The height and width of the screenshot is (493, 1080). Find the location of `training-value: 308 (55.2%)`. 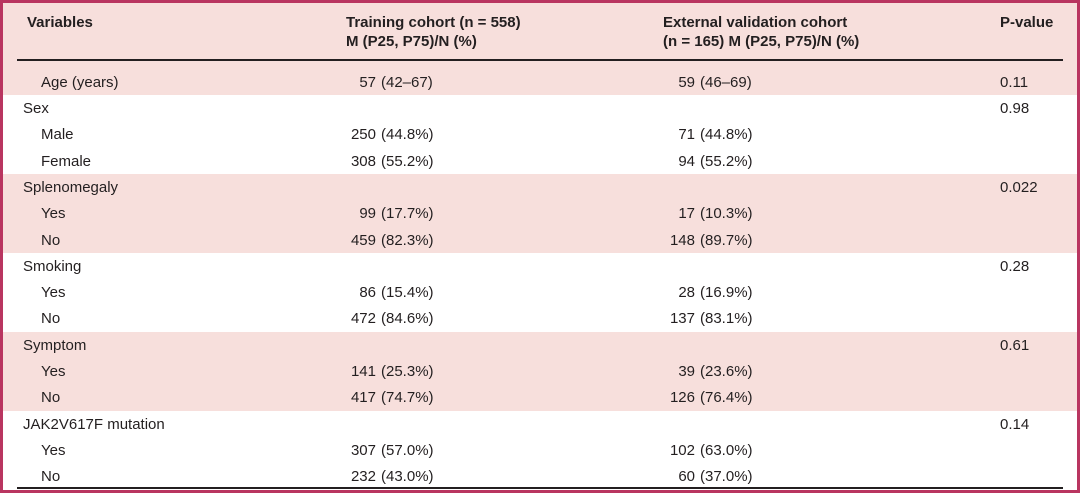

training-value: 308 (55.2%) is located at coordinates (481, 161).